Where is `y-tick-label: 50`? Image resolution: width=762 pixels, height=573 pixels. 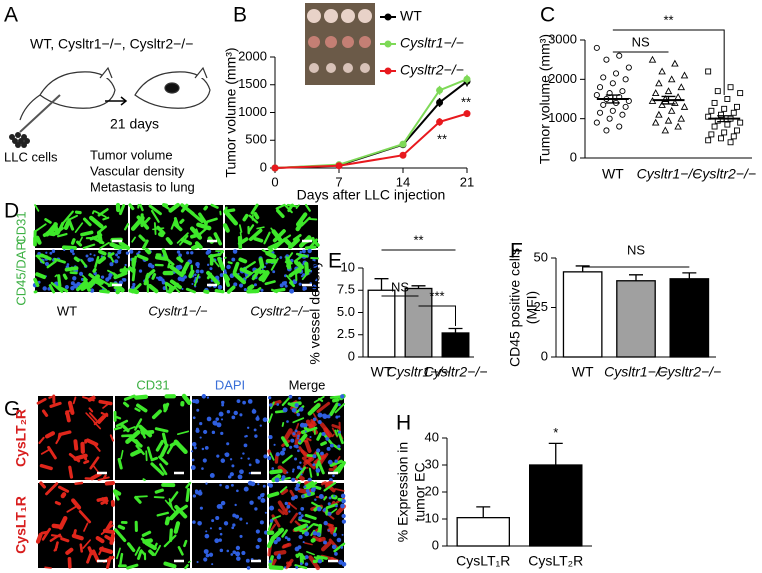 y-tick-label: 50 is located at coordinates (541, 256).